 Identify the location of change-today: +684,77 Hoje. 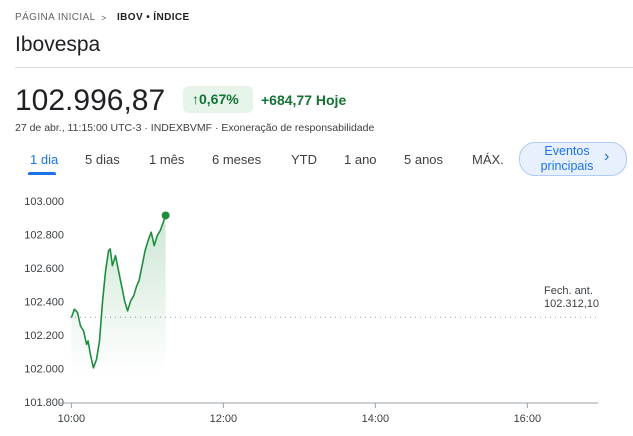
(304, 100).